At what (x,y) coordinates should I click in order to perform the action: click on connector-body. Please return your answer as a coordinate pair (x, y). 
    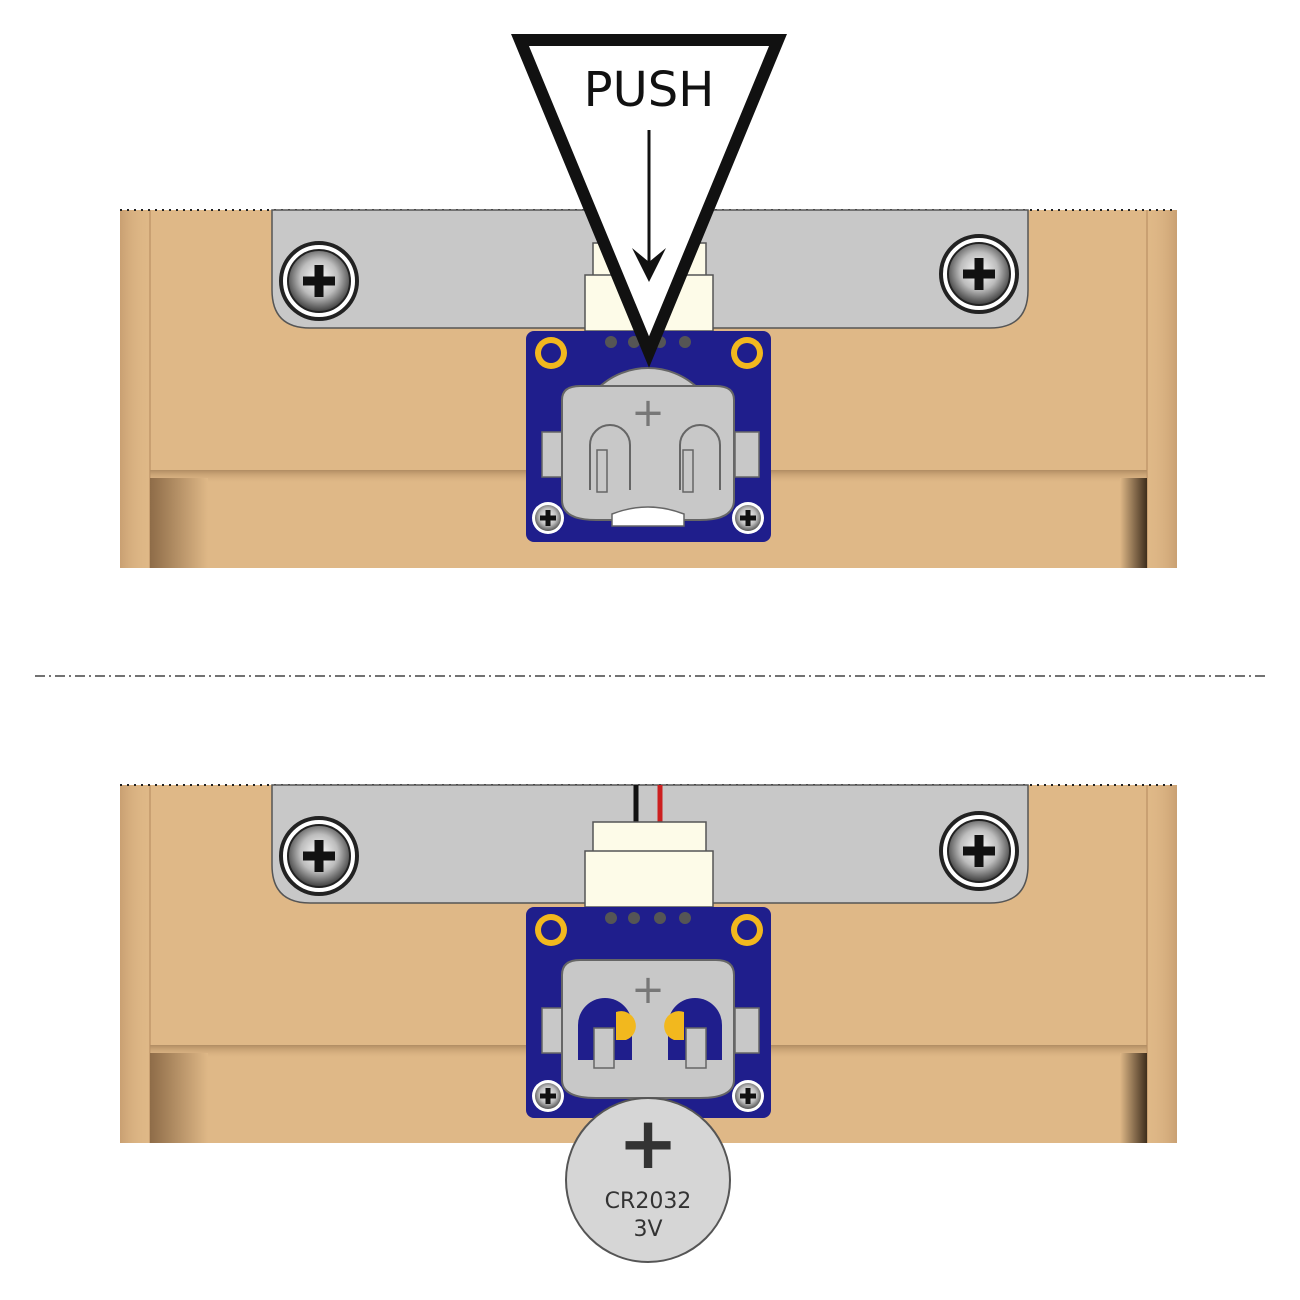
    Looking at the image, I should click on (649, 879).